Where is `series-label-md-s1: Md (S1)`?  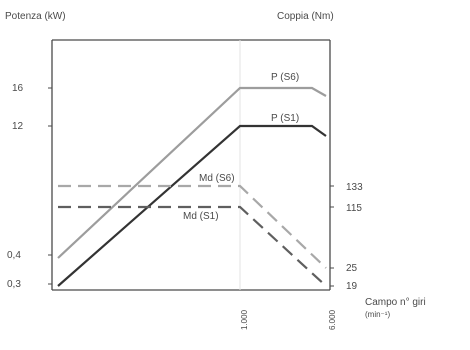 series-label-md-s1: Md (S1) is located at coordinates (201, 216).